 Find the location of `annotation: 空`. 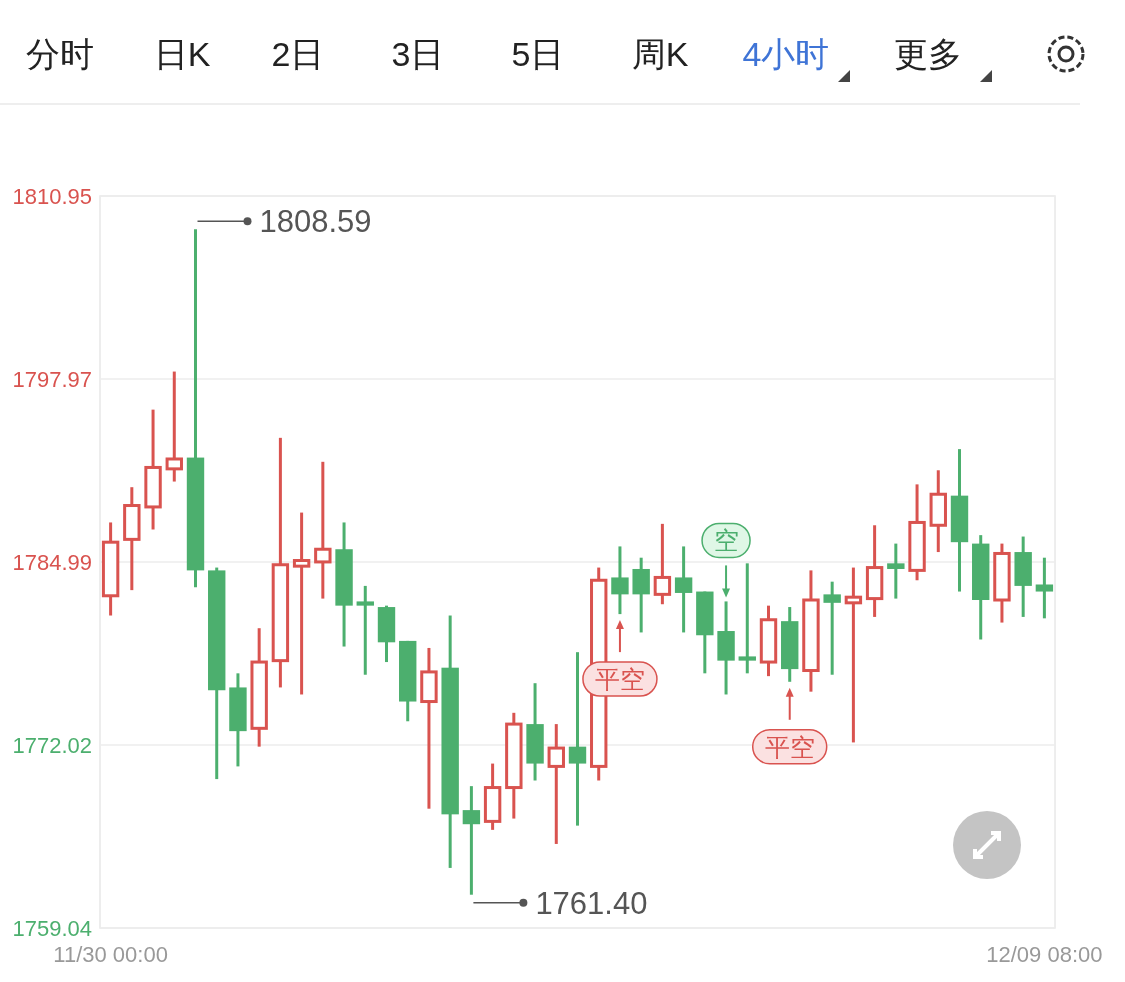

annotation: 空 is located at coordinates (726, 540).